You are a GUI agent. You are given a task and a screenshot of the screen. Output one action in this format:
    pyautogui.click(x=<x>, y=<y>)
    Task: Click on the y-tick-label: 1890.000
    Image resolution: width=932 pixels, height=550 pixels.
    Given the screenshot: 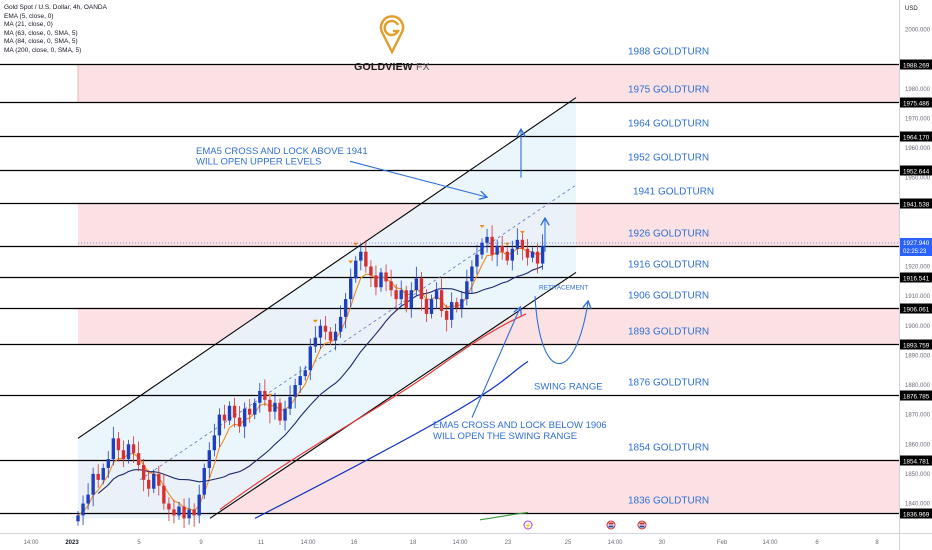 What is the action you would take?
    pyautogui.click(x=918, y=356)
    